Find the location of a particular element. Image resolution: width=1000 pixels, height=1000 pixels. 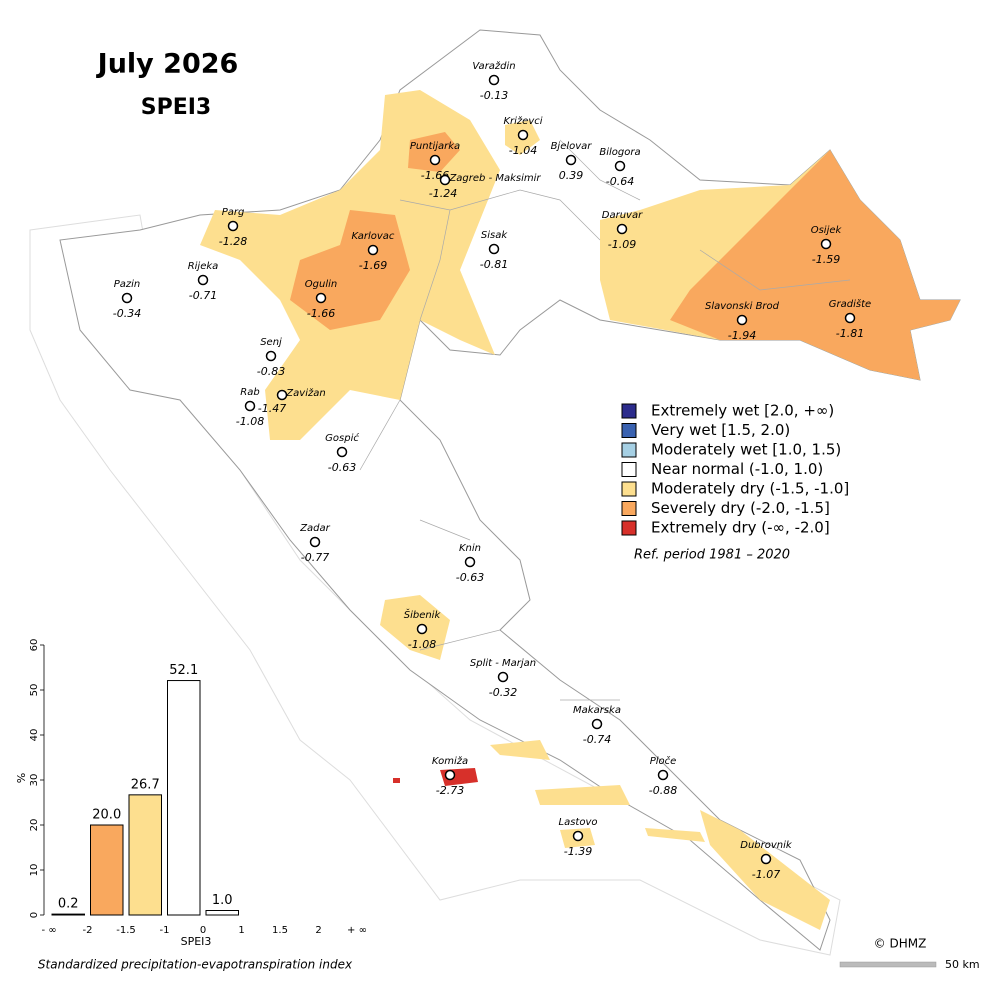

station-value: -1.69 is located at coordinates (373, 265).